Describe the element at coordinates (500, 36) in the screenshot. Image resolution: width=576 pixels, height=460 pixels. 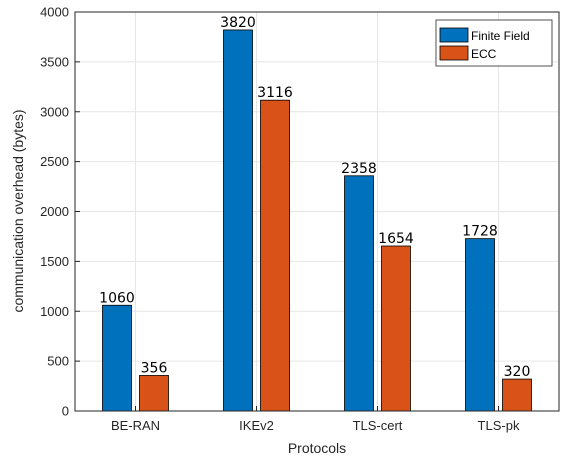
I see `legend-label-finite-field: Finite Field` at that location.